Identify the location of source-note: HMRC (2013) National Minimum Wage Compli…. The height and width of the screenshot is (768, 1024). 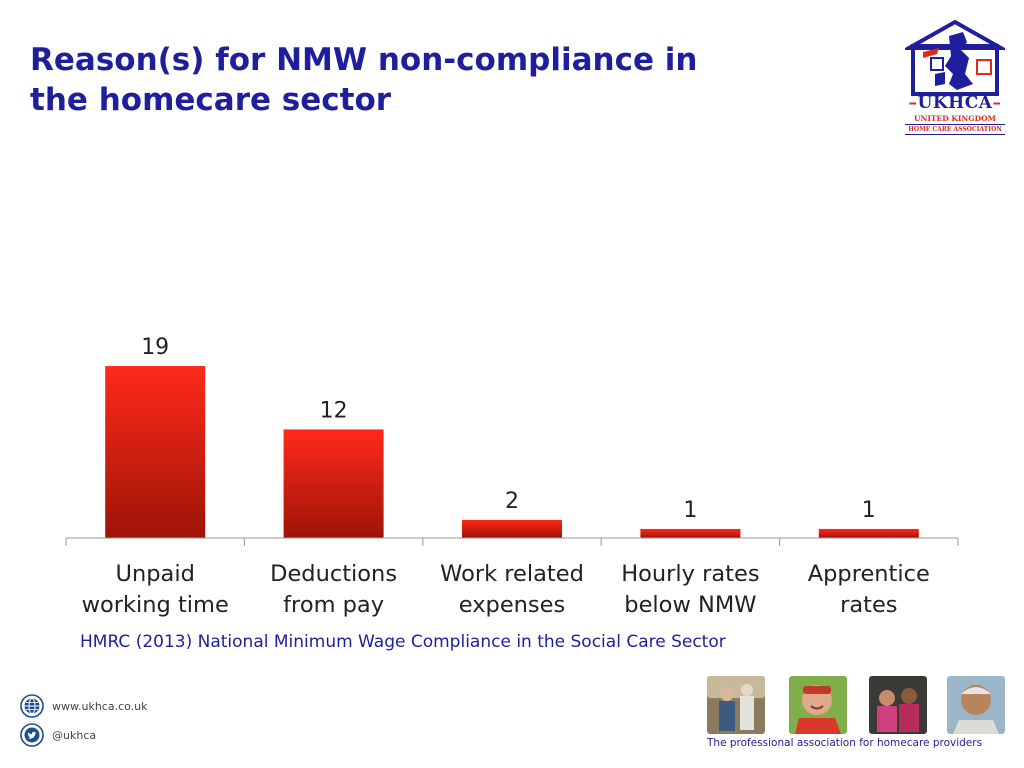
(403, 642).